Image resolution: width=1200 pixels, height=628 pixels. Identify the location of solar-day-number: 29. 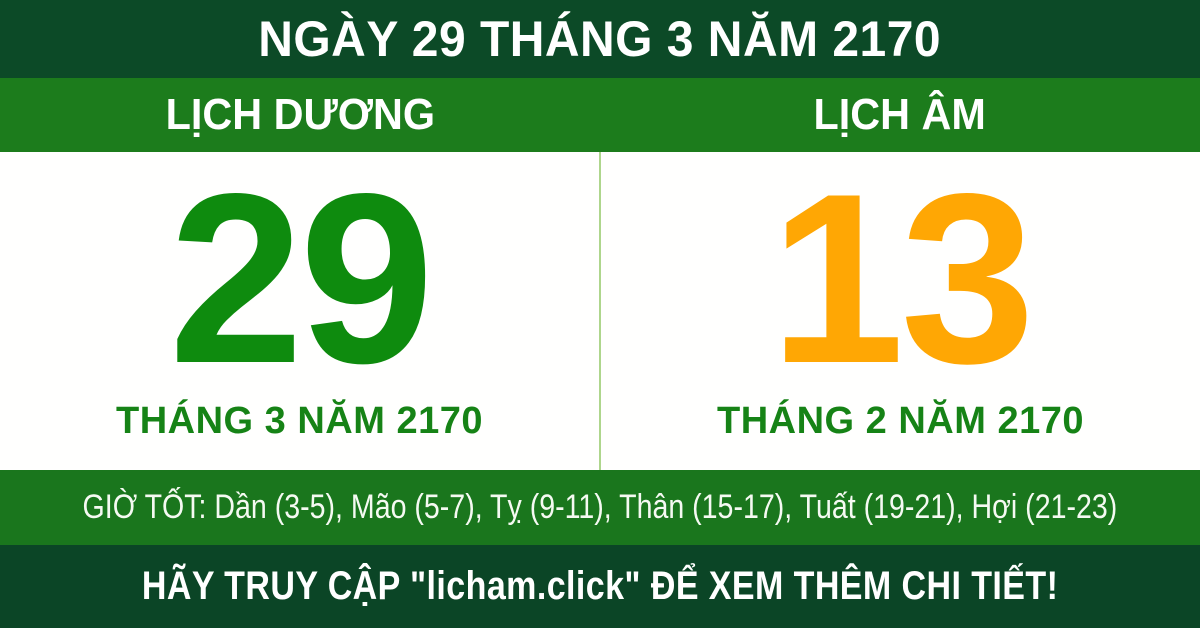
(301, 279).